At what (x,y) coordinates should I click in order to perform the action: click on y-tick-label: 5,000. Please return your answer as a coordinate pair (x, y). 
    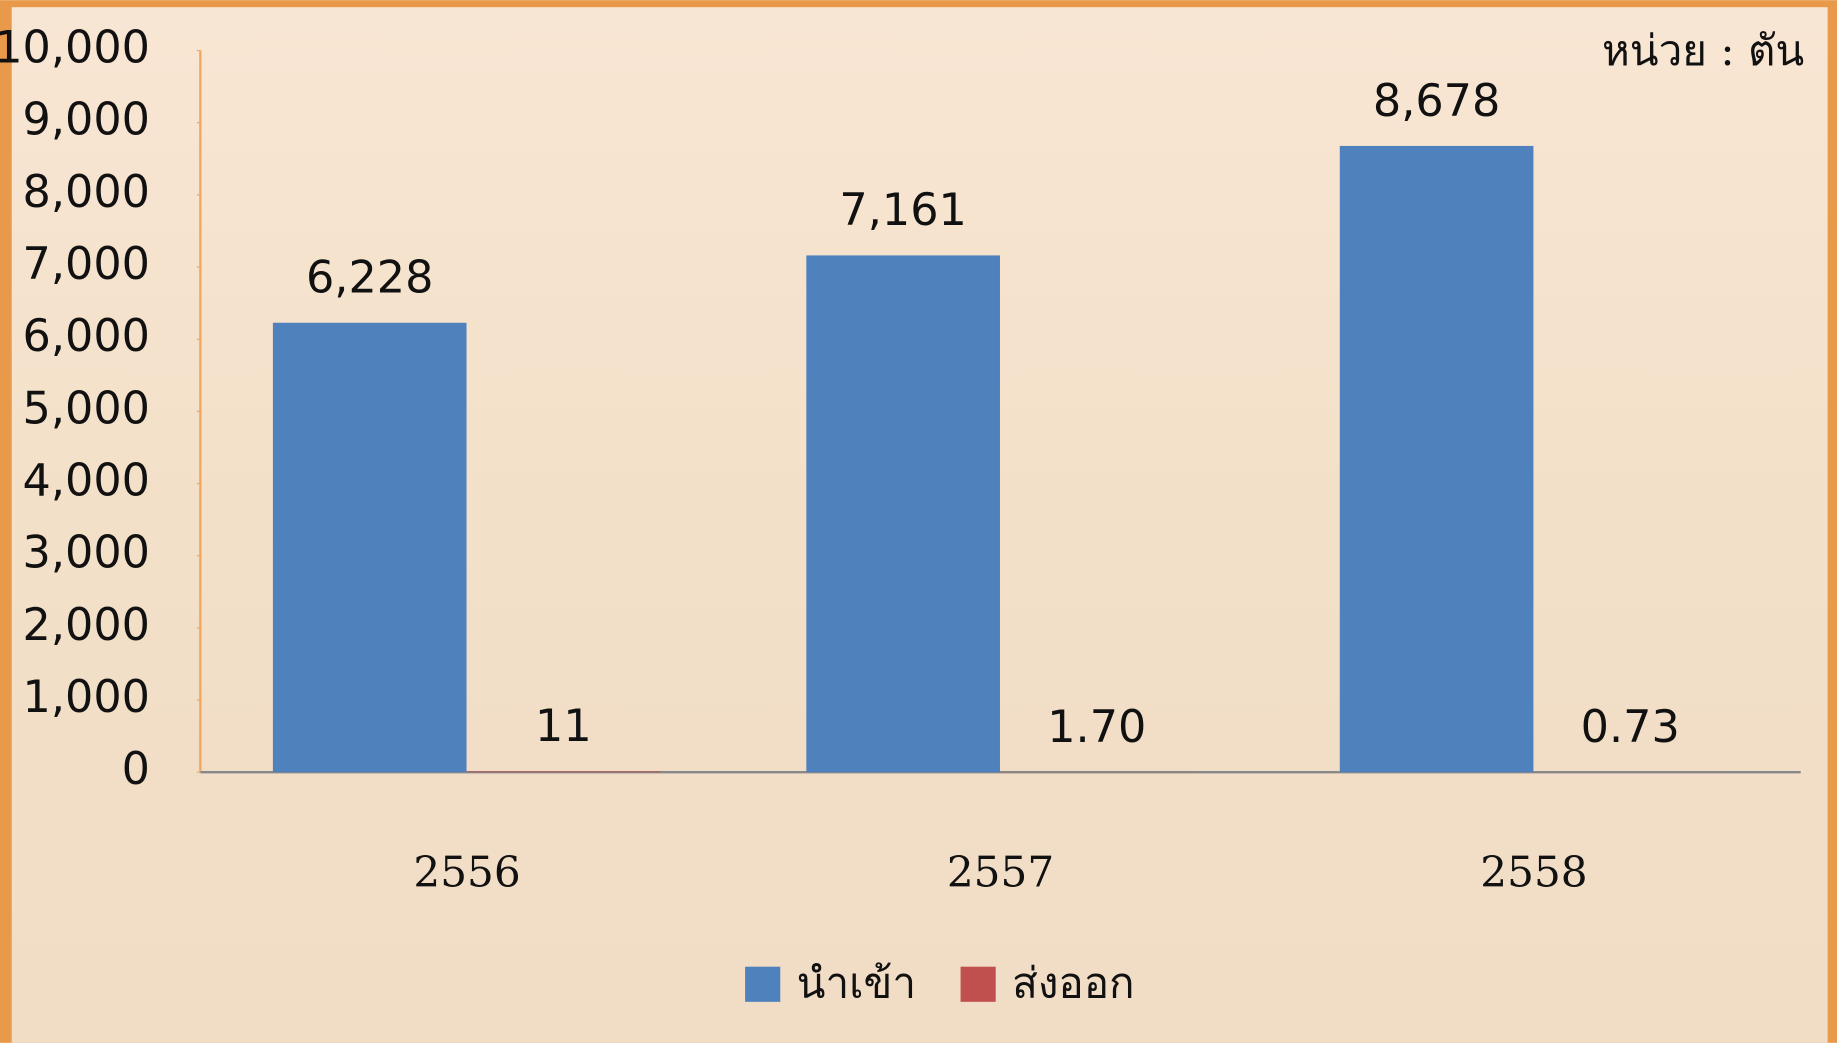
    Looking at the image, I should click on (86, 408).